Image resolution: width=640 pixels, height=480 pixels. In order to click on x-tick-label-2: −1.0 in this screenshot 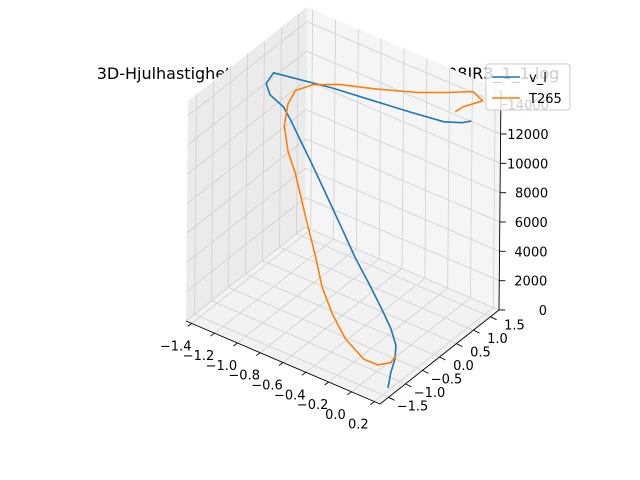, I will do `click(222, 366)`.